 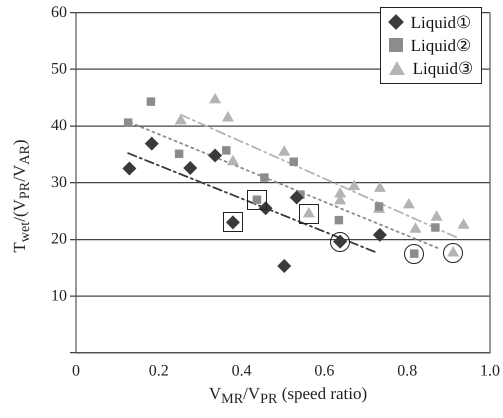 What do you see at coordinates (59, 125) in the screenshot?
I see `y-tick-label: 40` at bounding box center [59, 125].